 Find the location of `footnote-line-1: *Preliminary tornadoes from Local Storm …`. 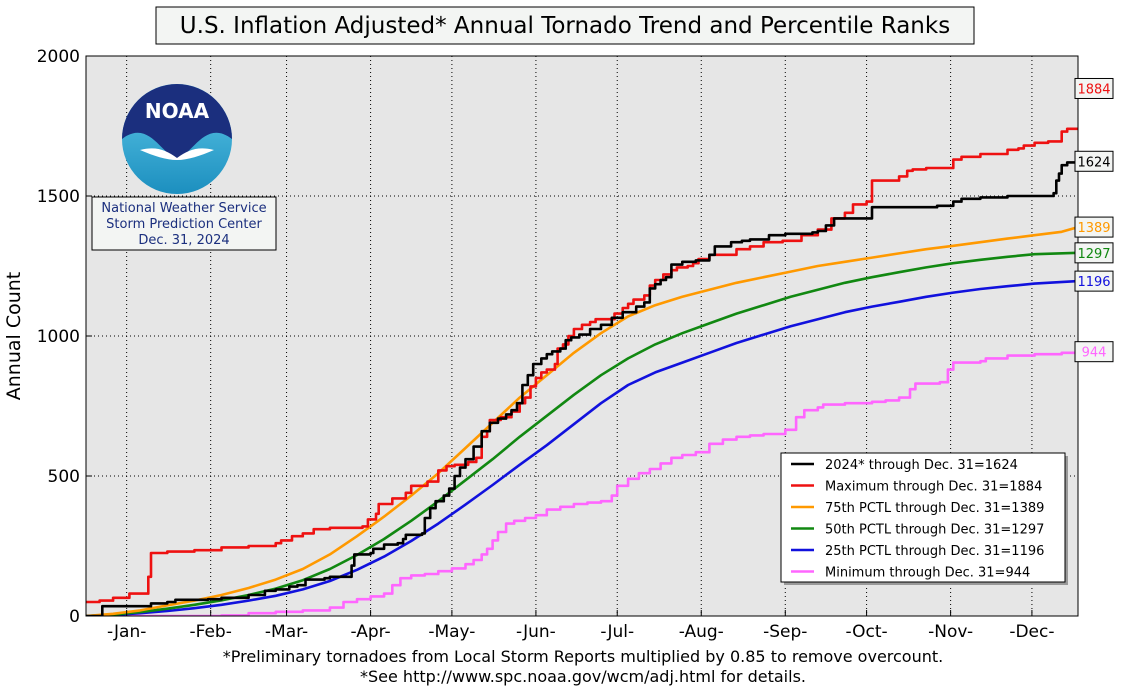

footnote-line-1: *Preliminary tornadoes from Local Storm … is located at coordinates (583, 656).